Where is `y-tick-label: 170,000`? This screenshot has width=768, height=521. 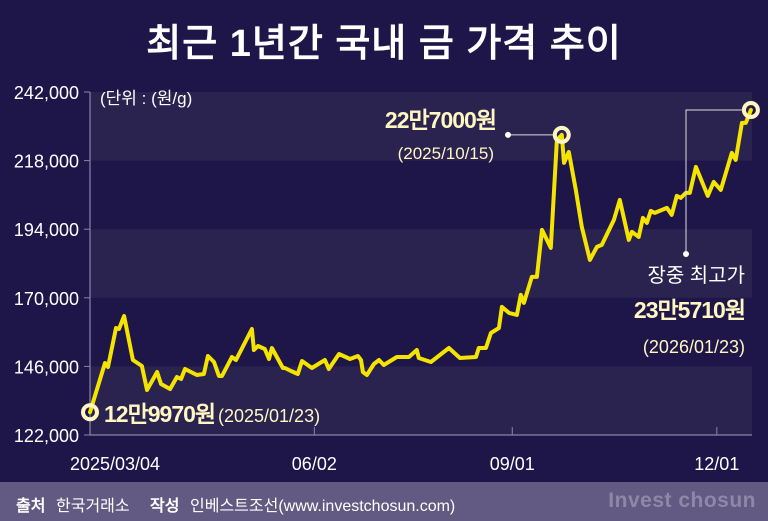 y-tick-label: 170,000 is located at coordinates (46, 299).